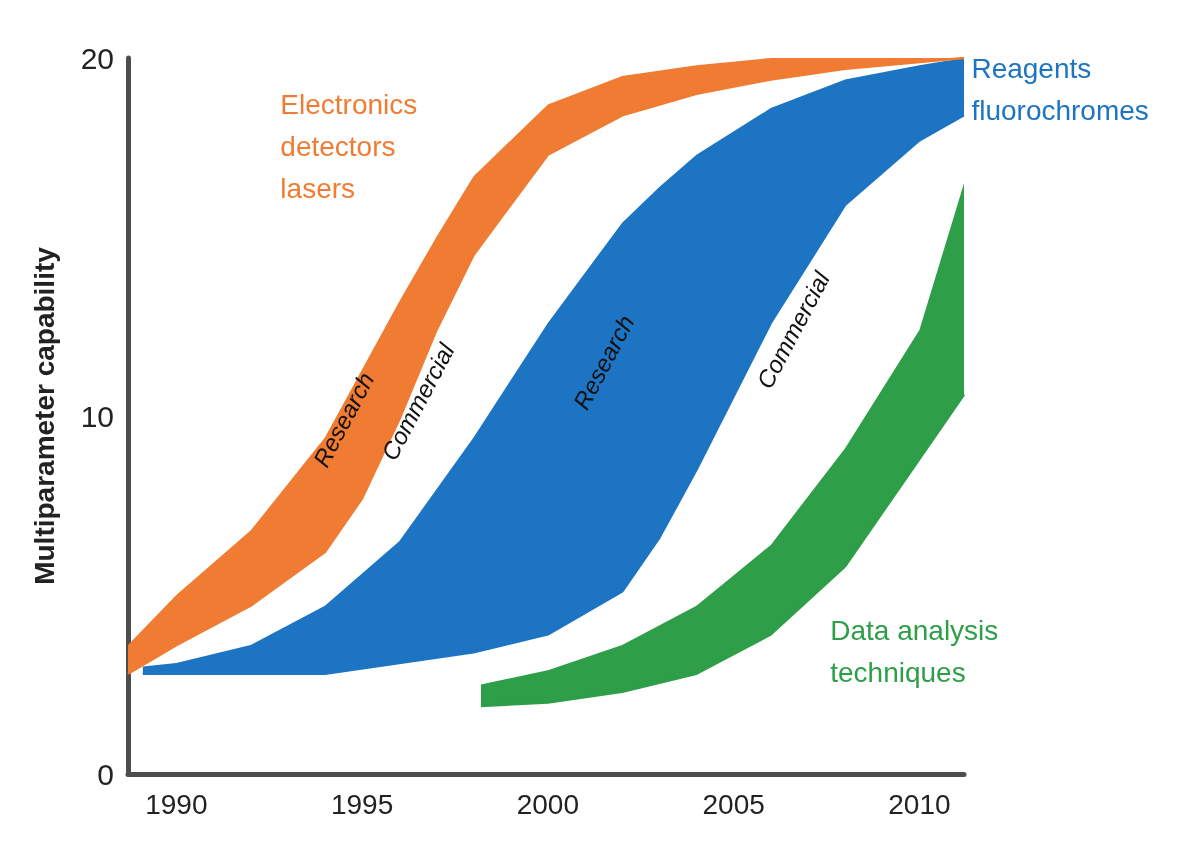 The height and width of the screenshot is (857, 1189). I want to click on y-tick-label: 20, so click(97, 58).